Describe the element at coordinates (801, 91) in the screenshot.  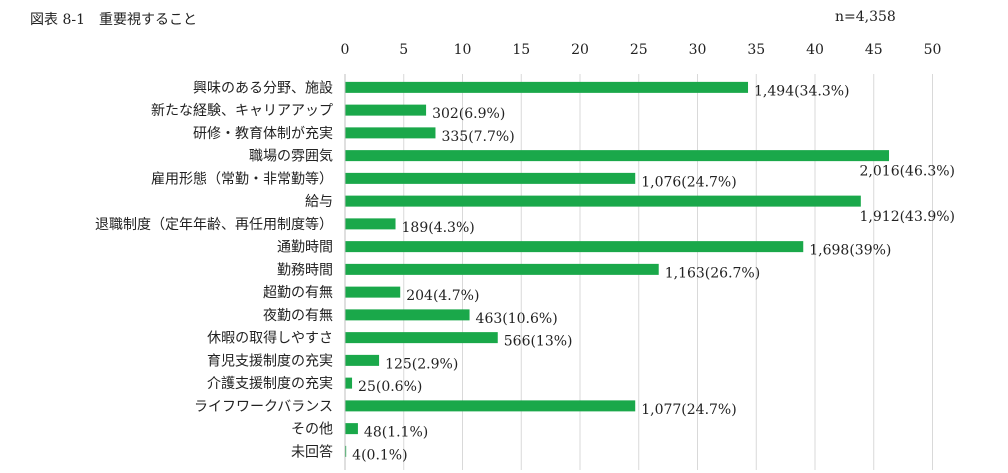
I see `data-label: 1,494(34.3%)` at that location.